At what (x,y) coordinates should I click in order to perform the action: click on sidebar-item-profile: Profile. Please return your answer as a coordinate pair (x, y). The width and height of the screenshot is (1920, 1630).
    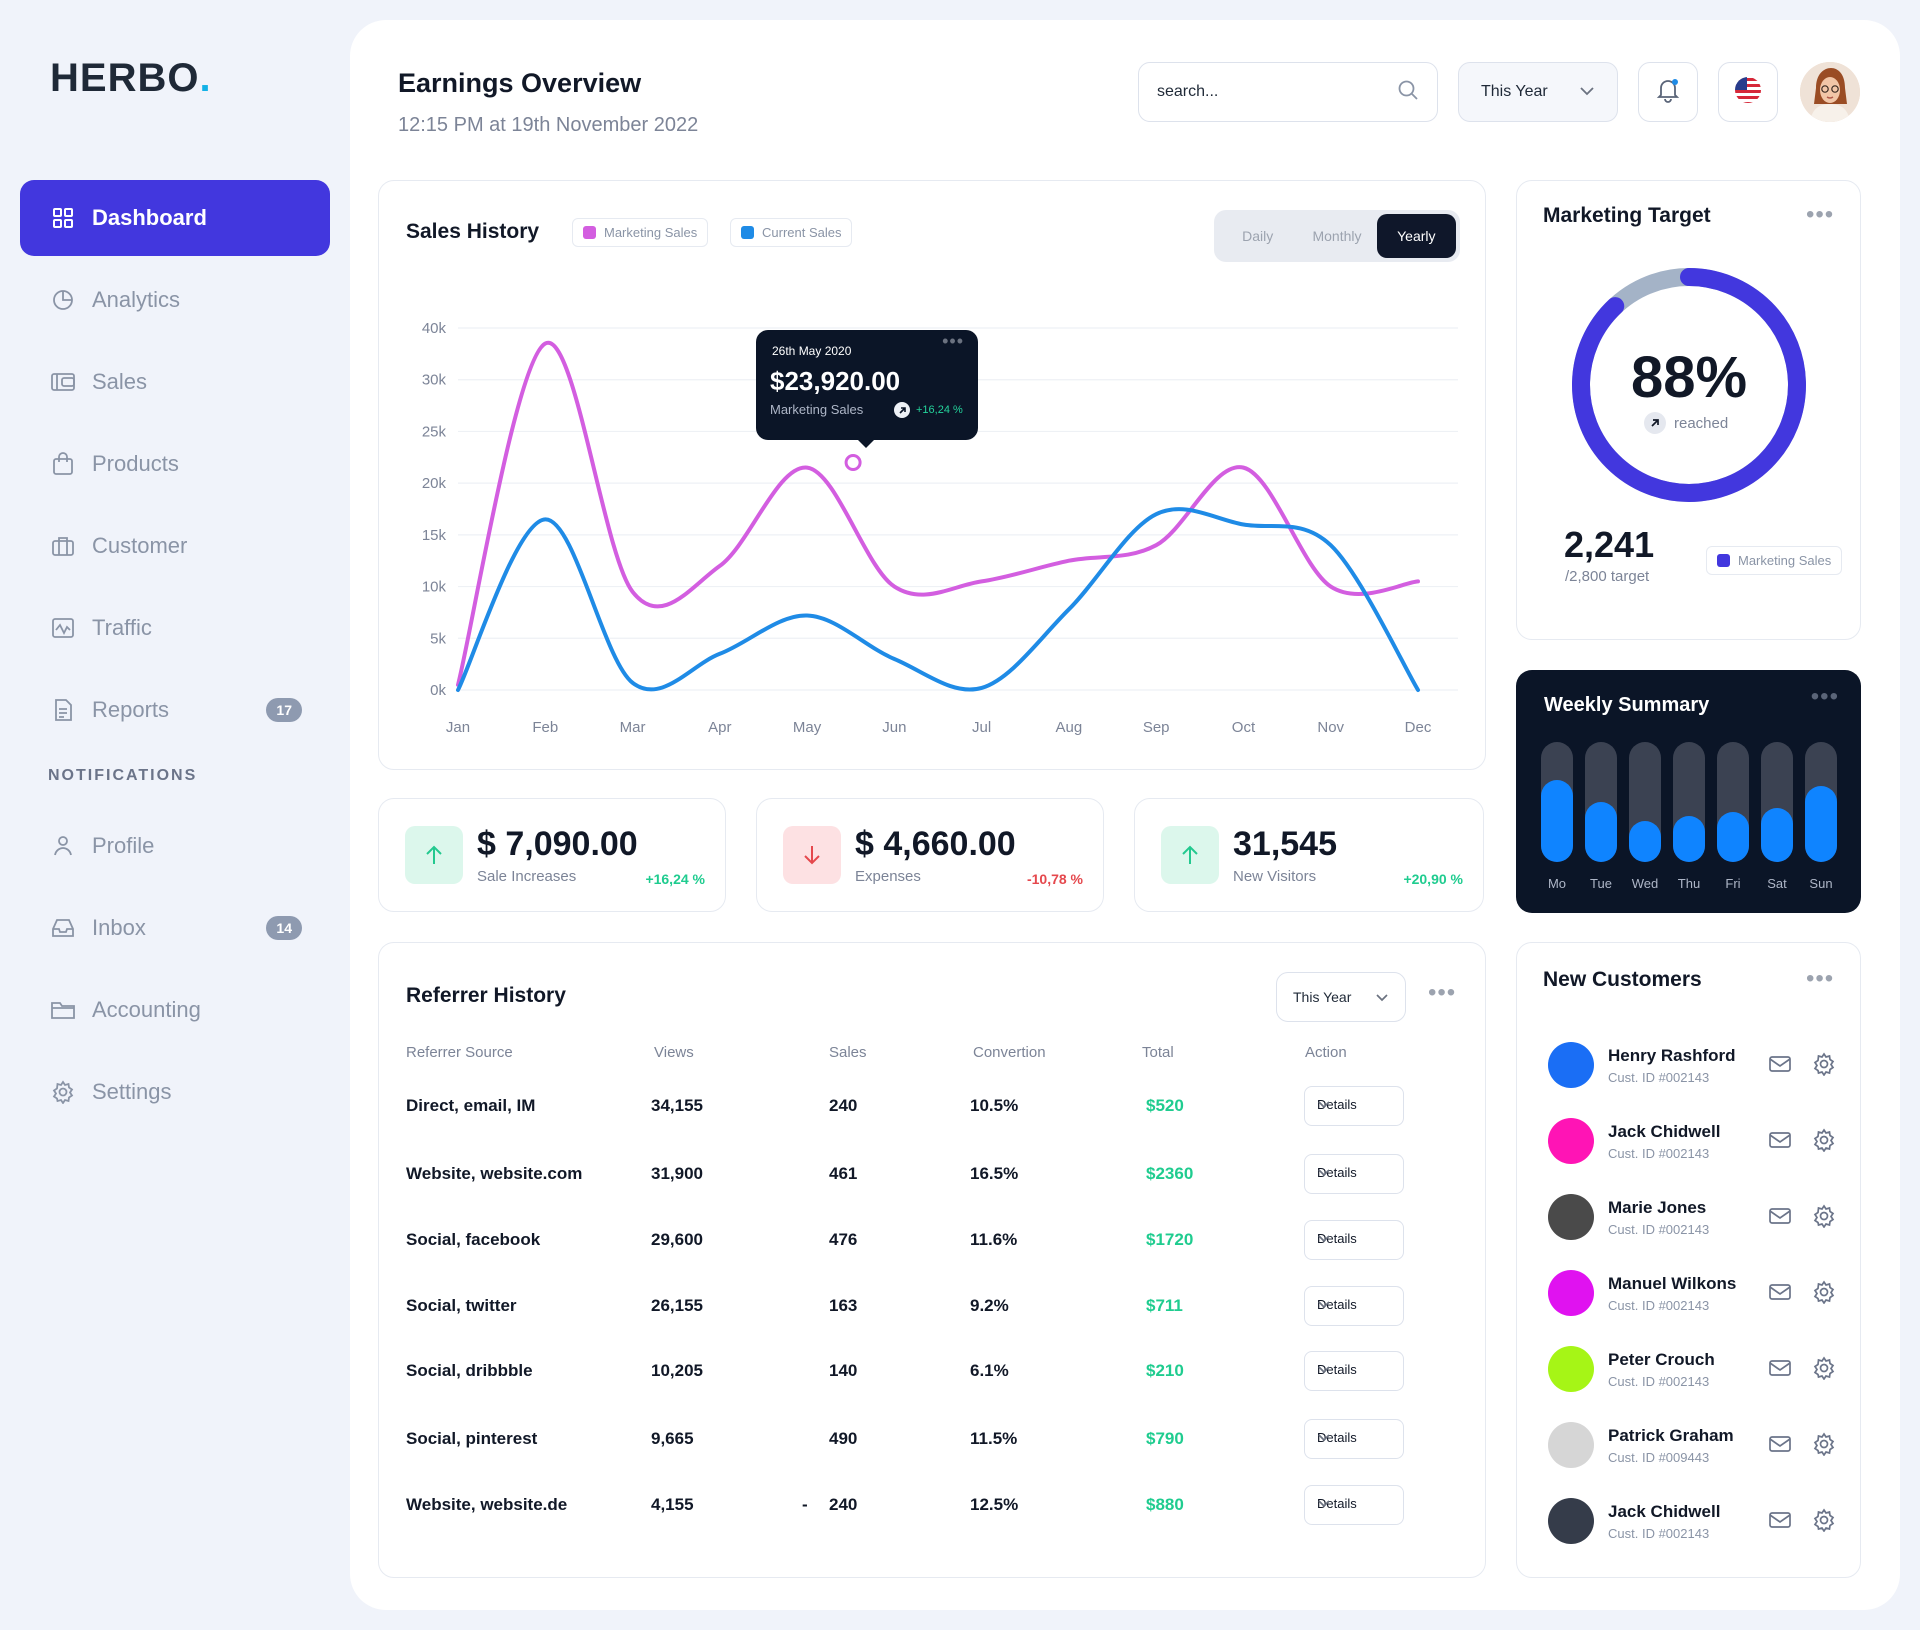
    Looking at the image, I should click on (175, 846).